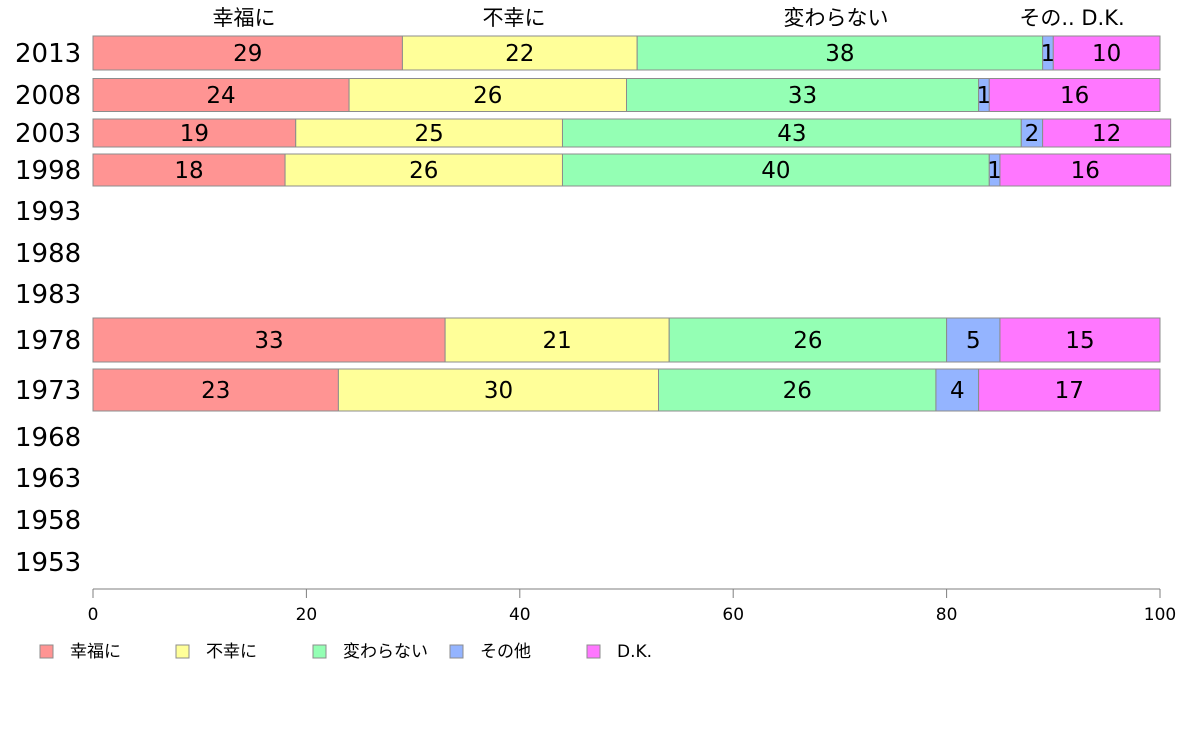 The image size is (1188, 736). What do you see at coordinates (514, 18) in the screenshot?
I see `column-header: 不幸に` at bounding box center [514, 18].